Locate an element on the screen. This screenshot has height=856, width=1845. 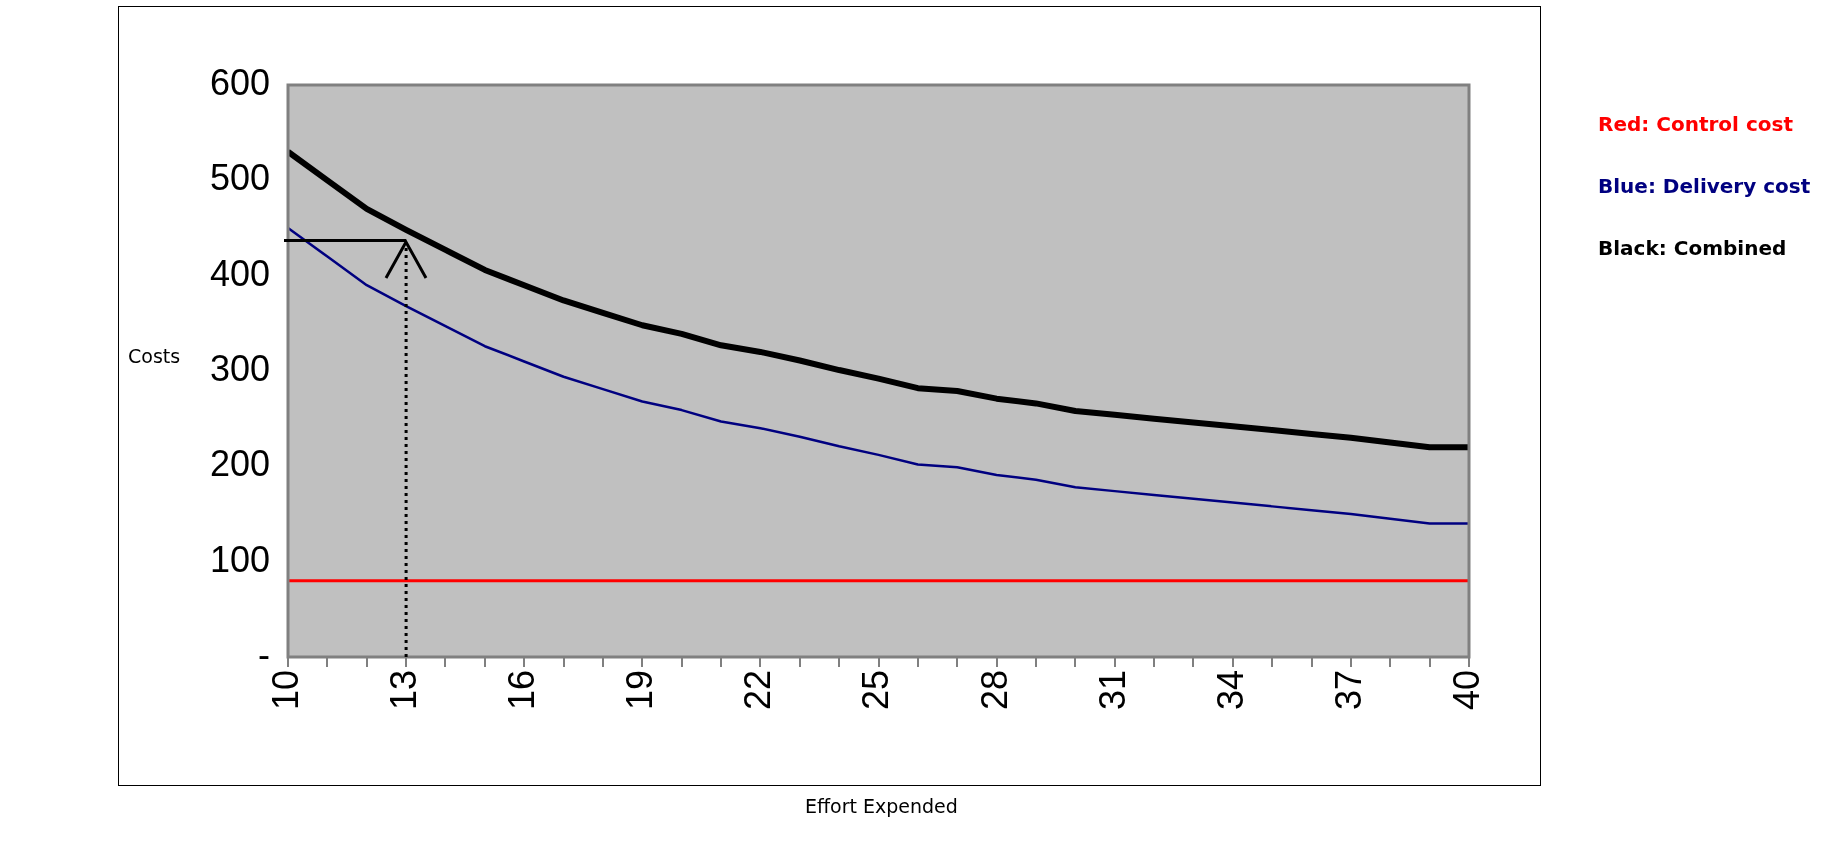
x-tick-label: 28 is located at coordinates (994, 690).